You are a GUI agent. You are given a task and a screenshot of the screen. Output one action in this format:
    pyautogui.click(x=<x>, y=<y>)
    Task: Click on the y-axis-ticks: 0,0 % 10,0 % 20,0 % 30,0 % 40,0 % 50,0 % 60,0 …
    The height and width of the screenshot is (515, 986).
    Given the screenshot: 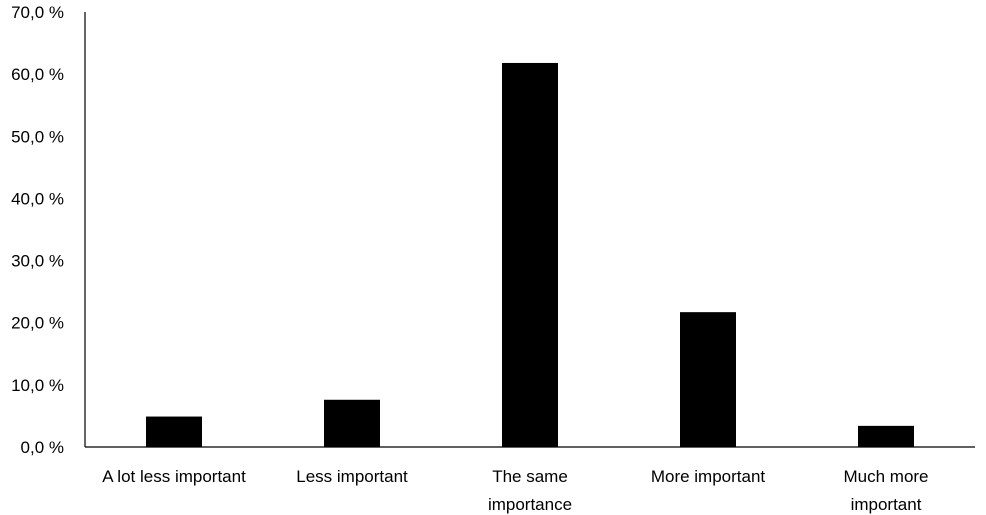 What is the action you would take?
    pyautogui.click(x=37, y=230)
    